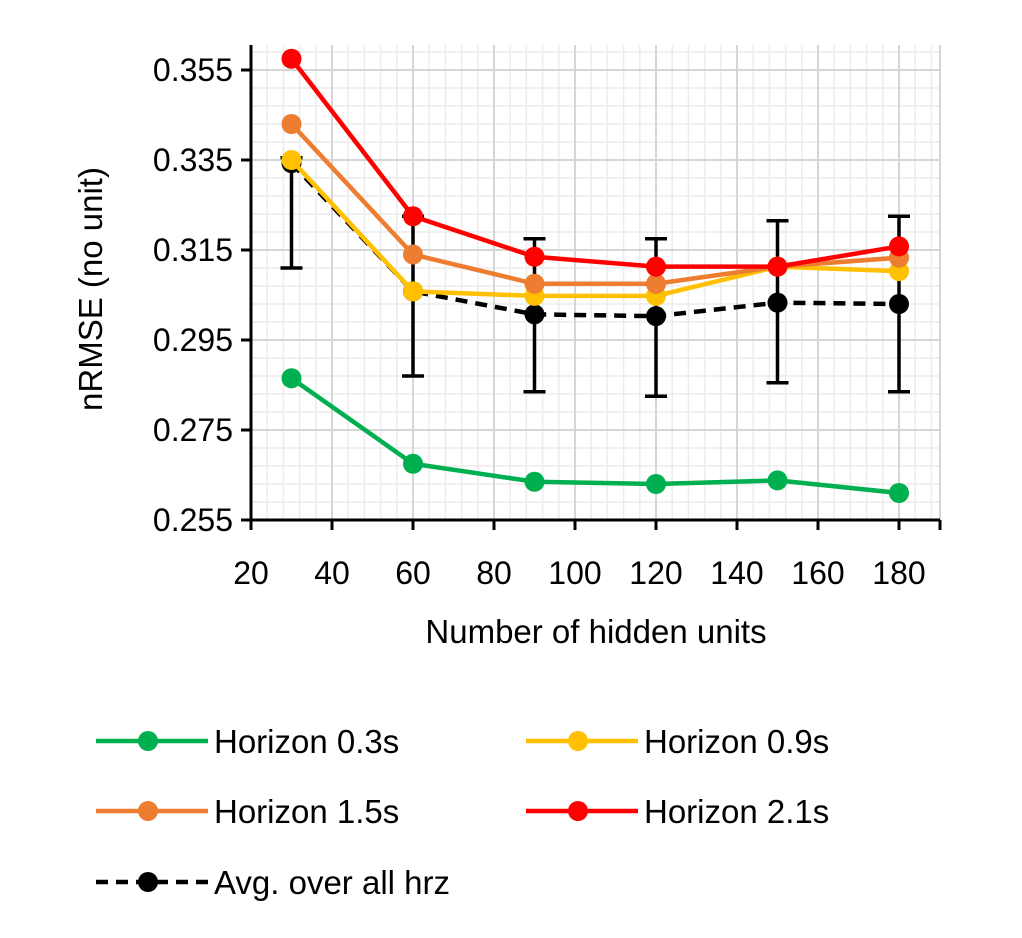 Image resolution: width=1022 pixels, height=938 pixels. Describe the element at coordinates (736, 741) in the screenshot. I see `legend-label-horizon-0-9s: Horizon 0.9s` at that location.